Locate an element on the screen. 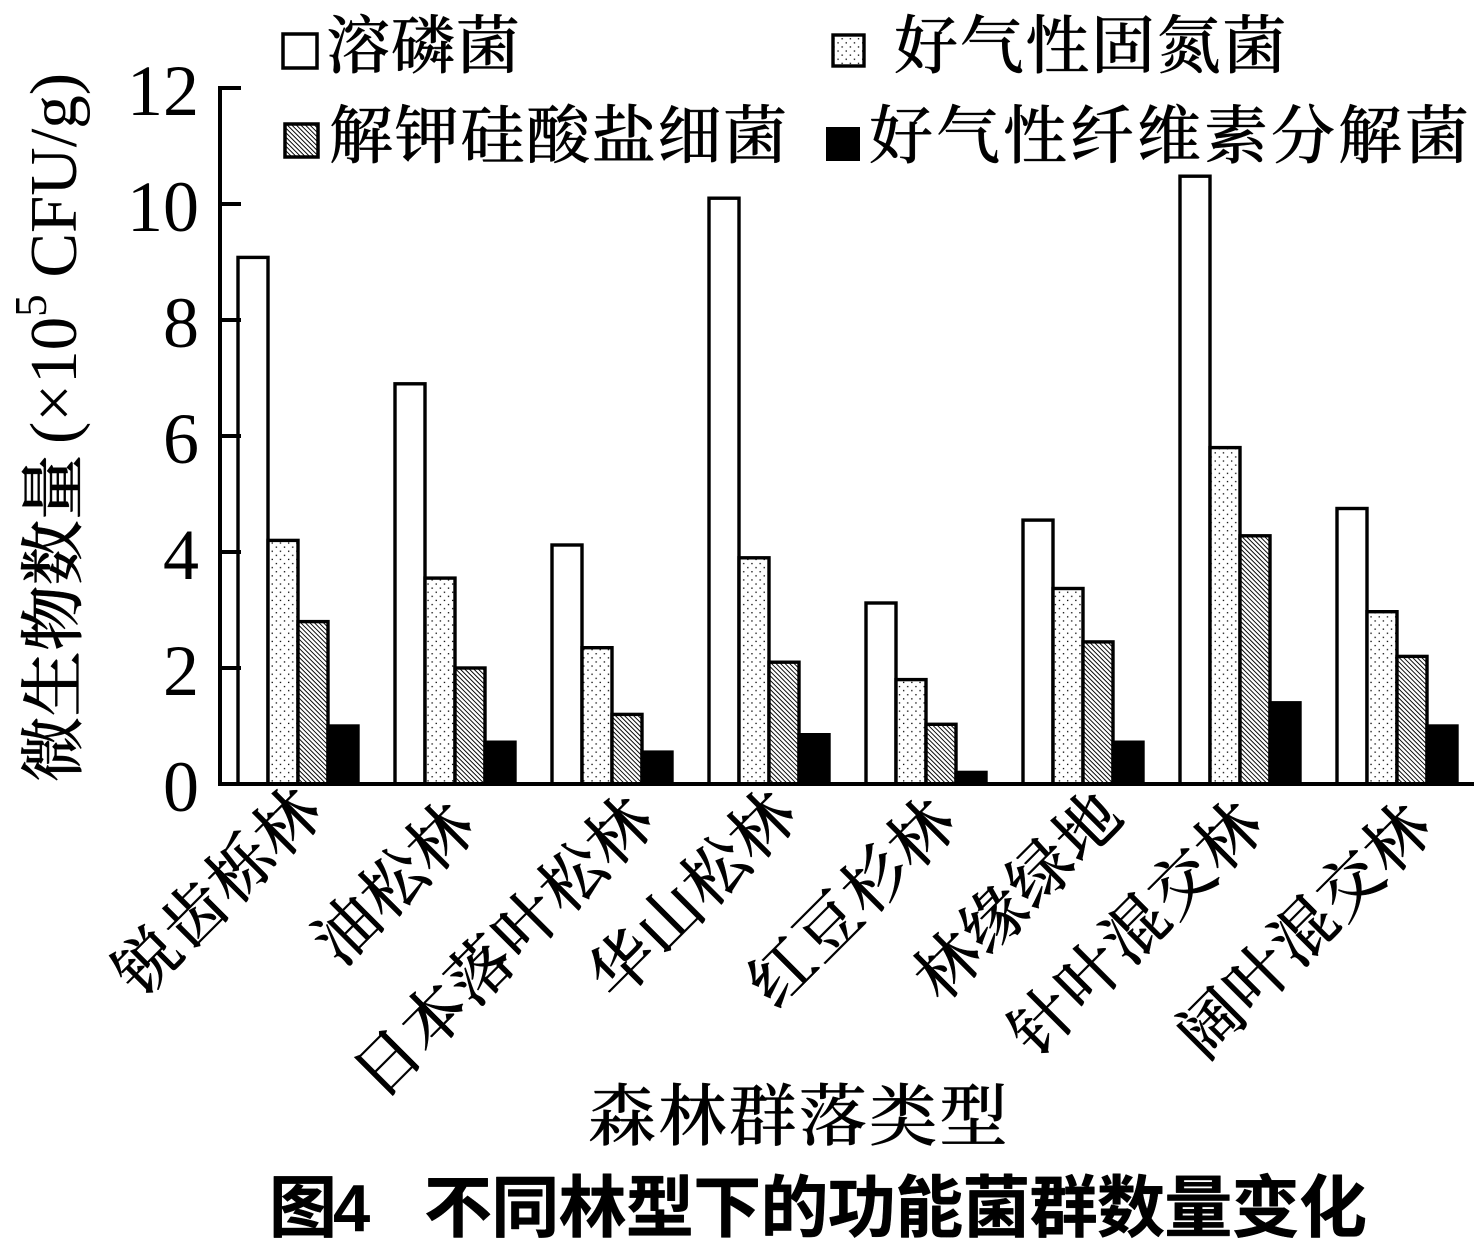  svg-text: 2 is located at coordinates (181, 671).